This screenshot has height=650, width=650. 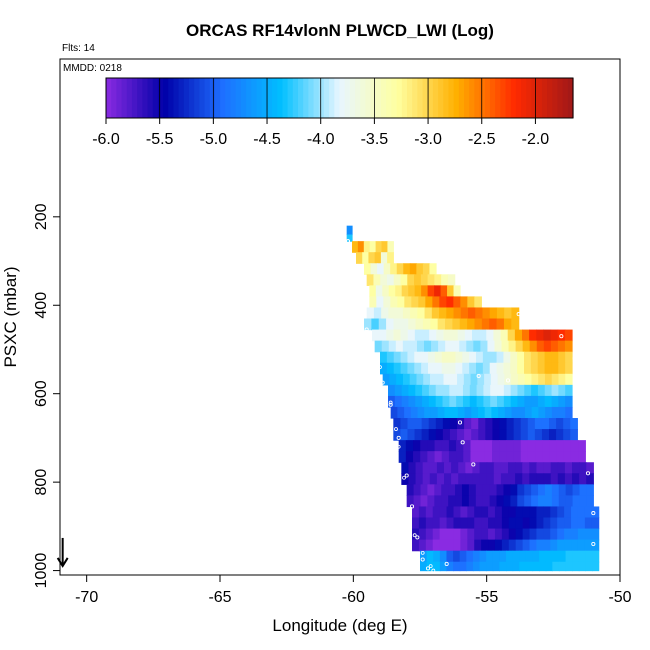 I want to click on date-label: MMDD: 0218, so click(x=92, y=68).